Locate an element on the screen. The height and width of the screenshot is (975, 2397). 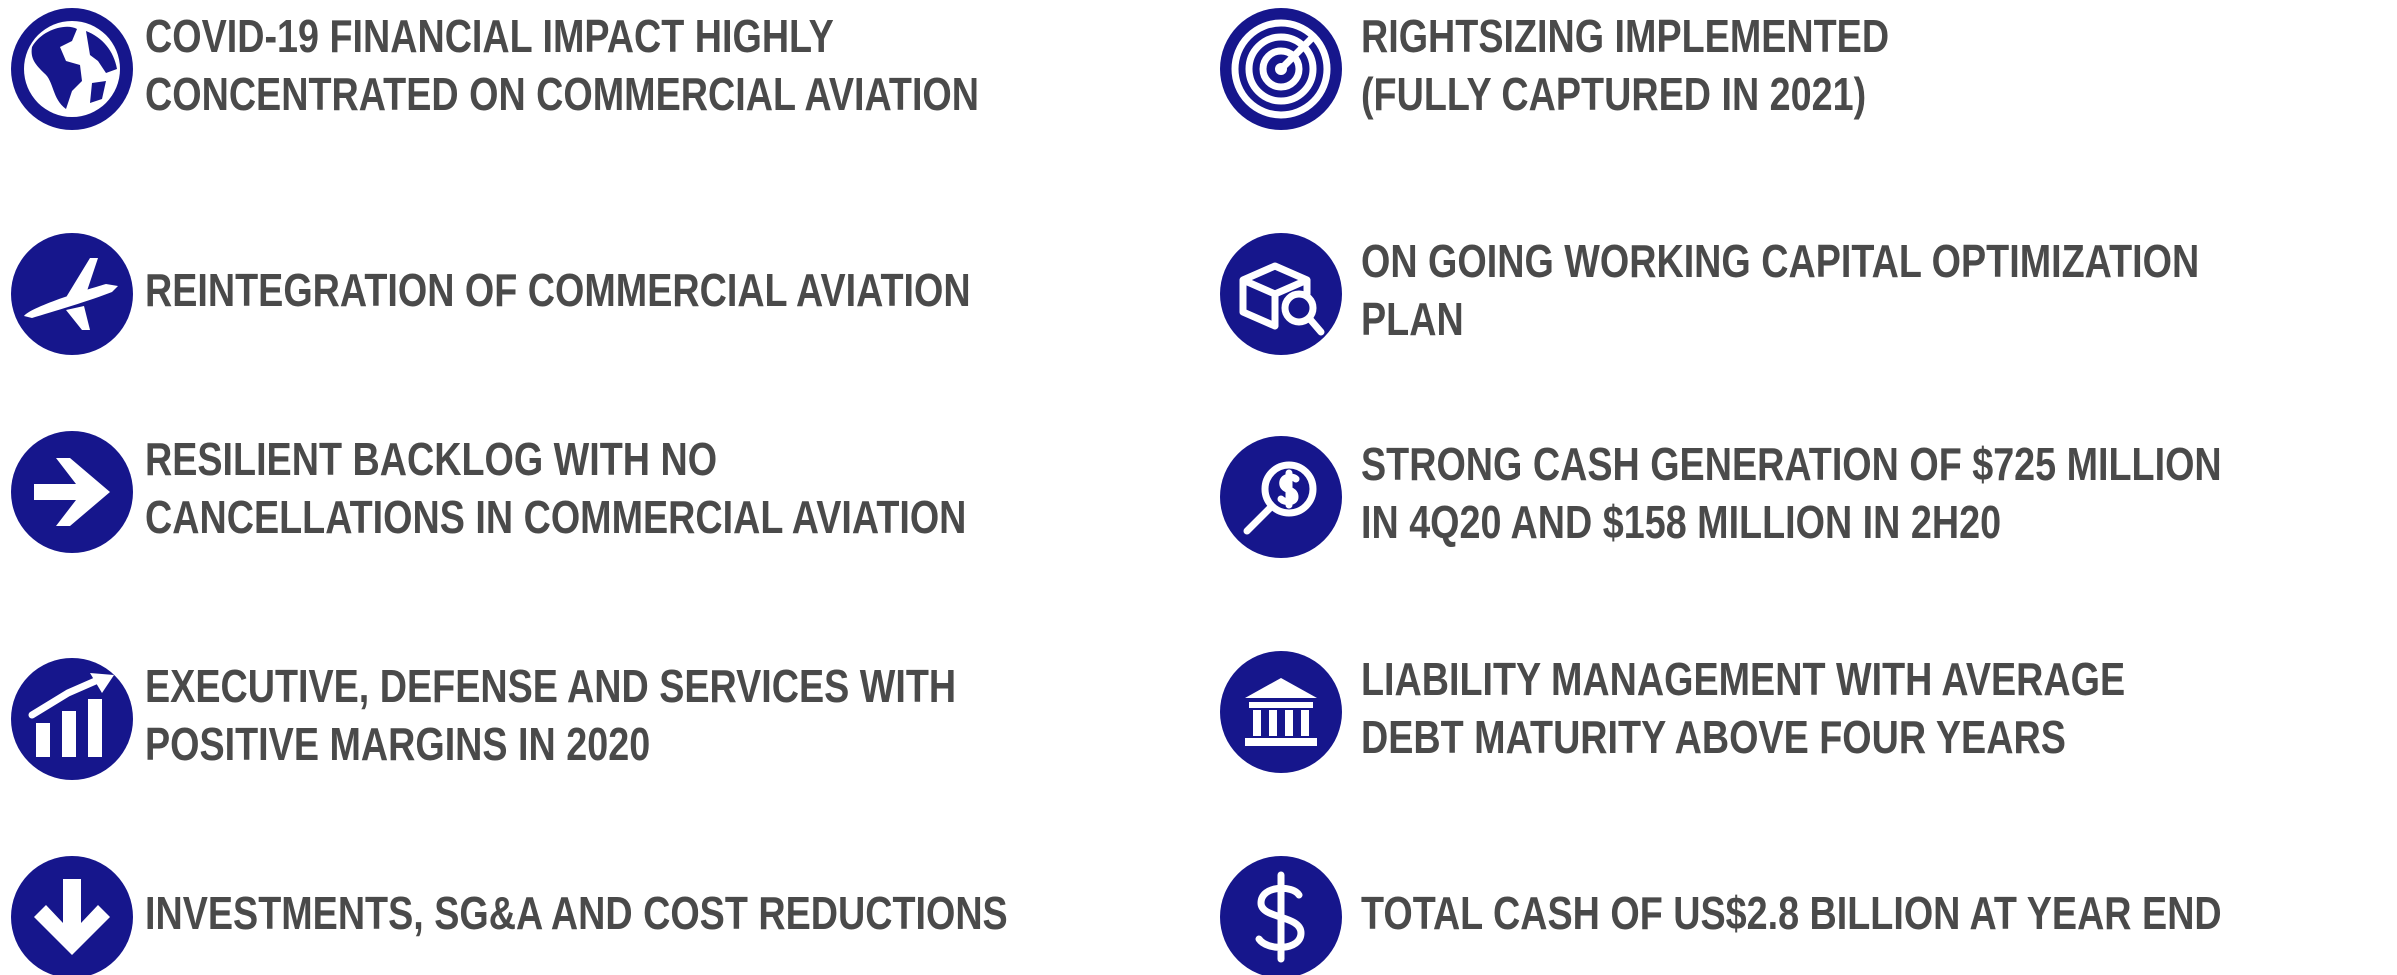
growth-chart-icon is located at coordinates (72, 719).